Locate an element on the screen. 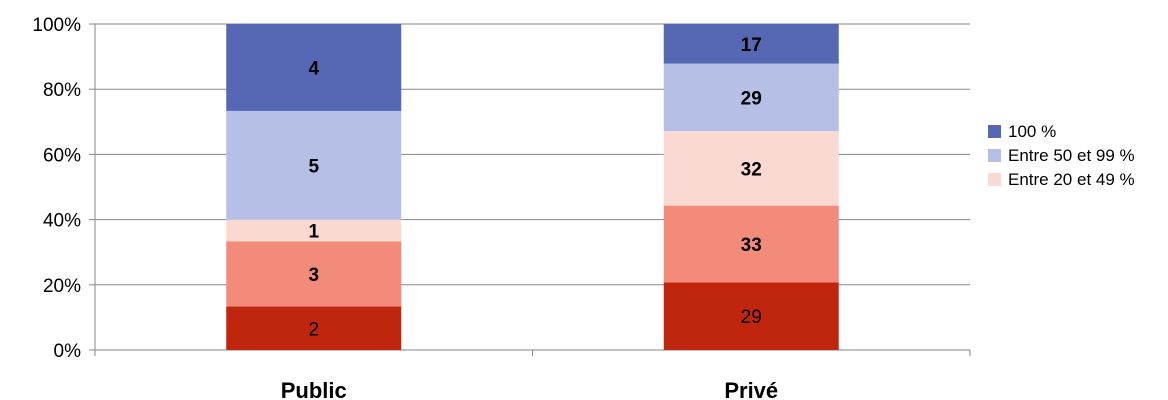  y-tick-label: 60% is located at coordinates (62, 155).